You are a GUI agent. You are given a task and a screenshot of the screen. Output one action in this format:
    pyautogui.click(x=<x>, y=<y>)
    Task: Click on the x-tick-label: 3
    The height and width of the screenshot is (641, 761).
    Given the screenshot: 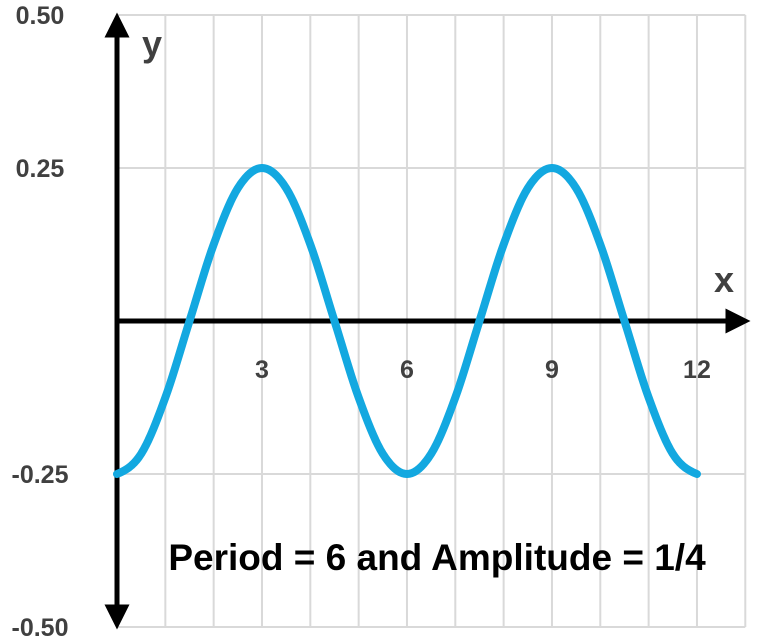 What is the action you would take?
    pyautogui.click(x=262, y=370)
    